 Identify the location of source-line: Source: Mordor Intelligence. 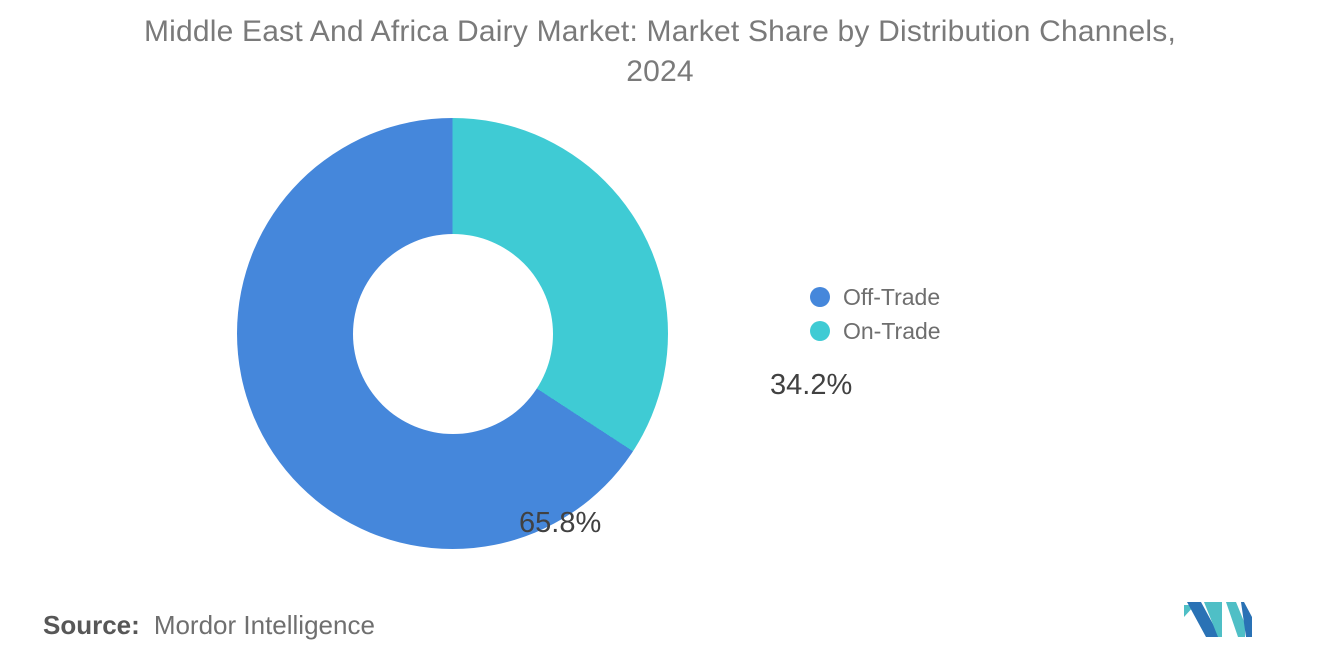
(209, 625).